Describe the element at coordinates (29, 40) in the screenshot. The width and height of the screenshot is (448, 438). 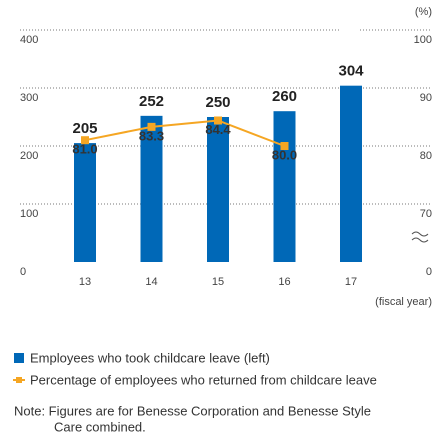
I see `y-tick-label: 400` at that location.